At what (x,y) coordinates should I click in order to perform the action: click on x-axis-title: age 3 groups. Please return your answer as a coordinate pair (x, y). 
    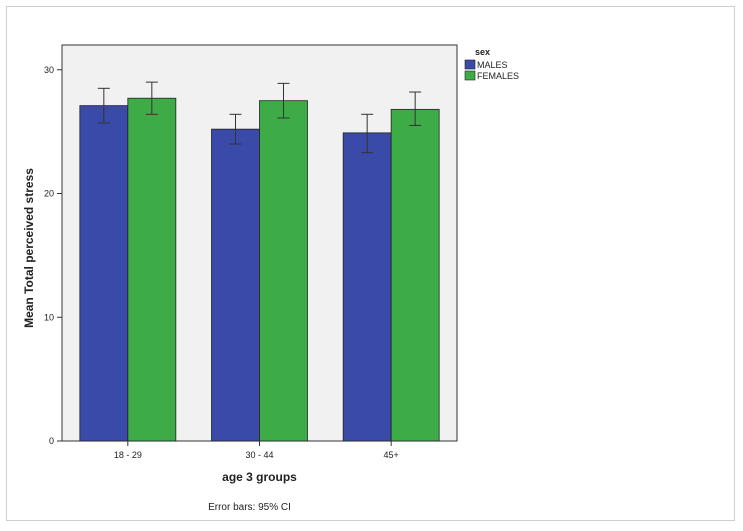
    Looking at the image, I should click on (259, 477).